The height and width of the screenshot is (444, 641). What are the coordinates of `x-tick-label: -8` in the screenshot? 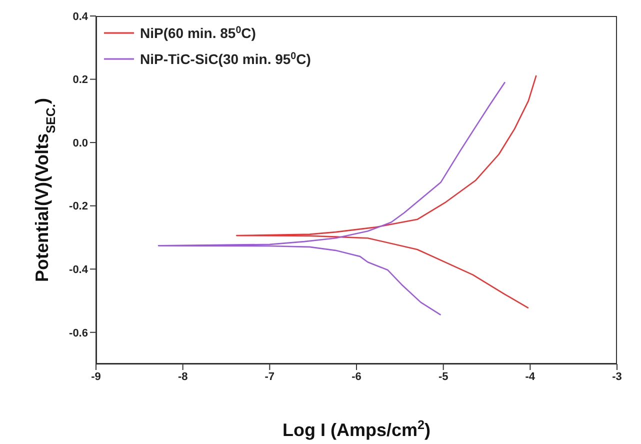 It's located at (183, 376).